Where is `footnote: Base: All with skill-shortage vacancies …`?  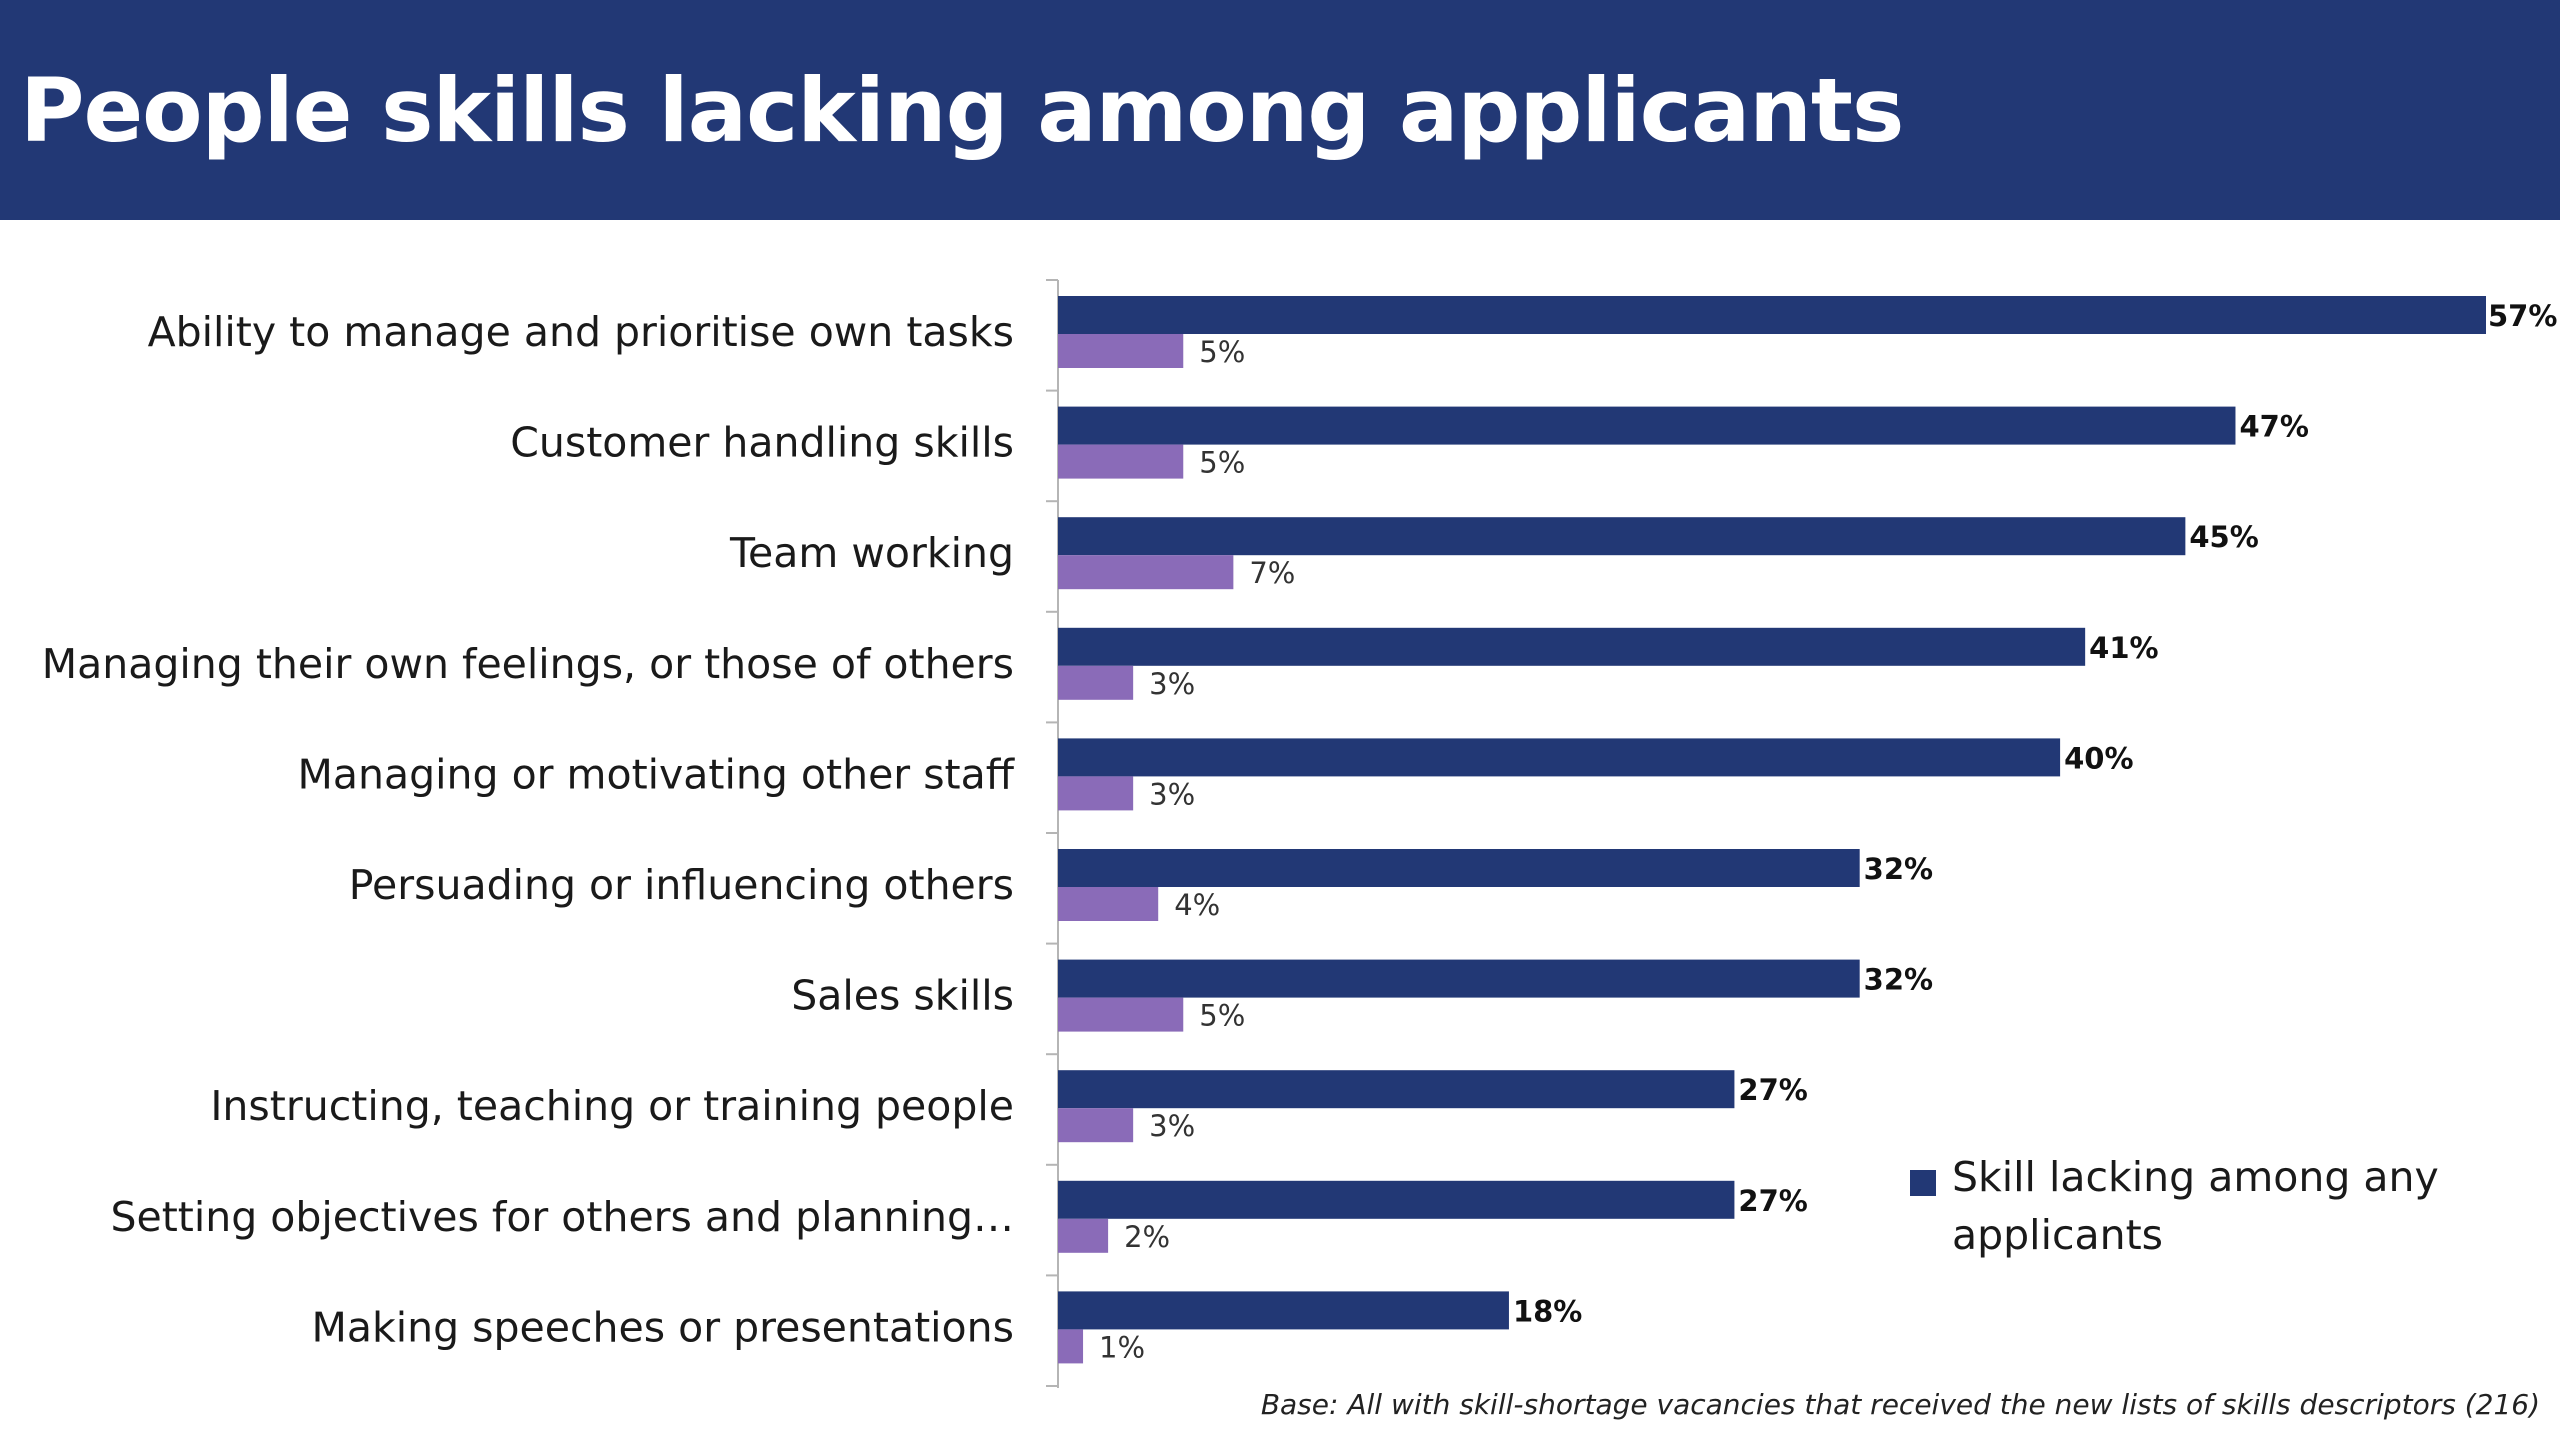 footnote: Base: All with skill-shortage vacancies … is located at coordinates (1900, 1404).